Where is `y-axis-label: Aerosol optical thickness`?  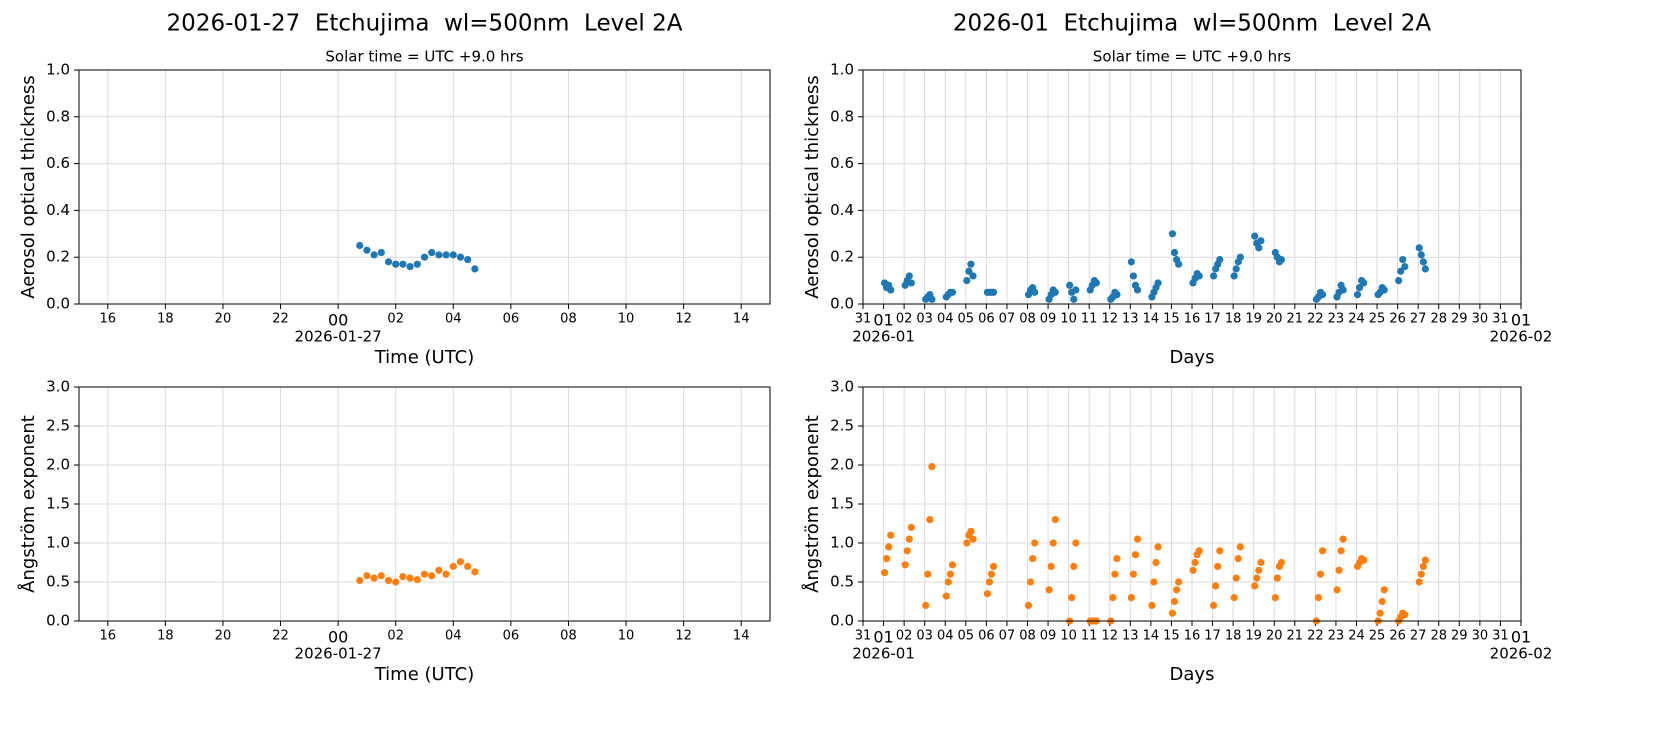 y-axis-label: Aerosol optical thickness is located at coordinates (812, 186).